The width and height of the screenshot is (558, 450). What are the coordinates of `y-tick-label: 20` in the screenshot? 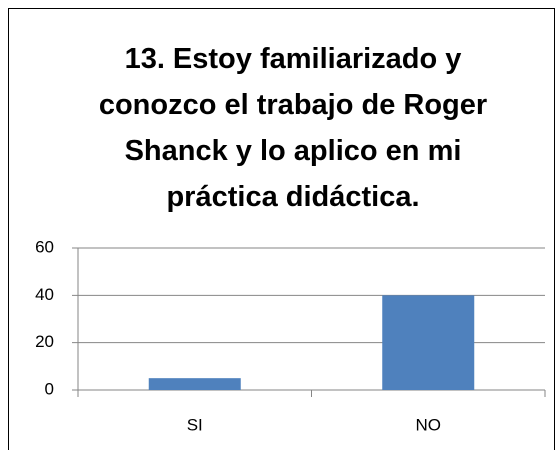 It's located at (44, 341).